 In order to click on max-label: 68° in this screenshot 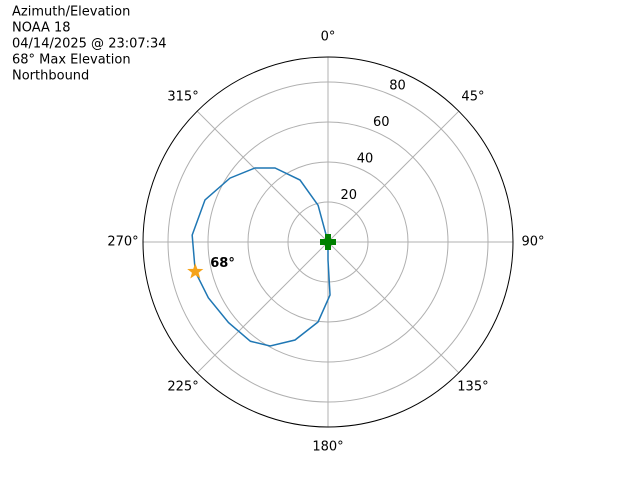, I will do `click(222, 263)`.